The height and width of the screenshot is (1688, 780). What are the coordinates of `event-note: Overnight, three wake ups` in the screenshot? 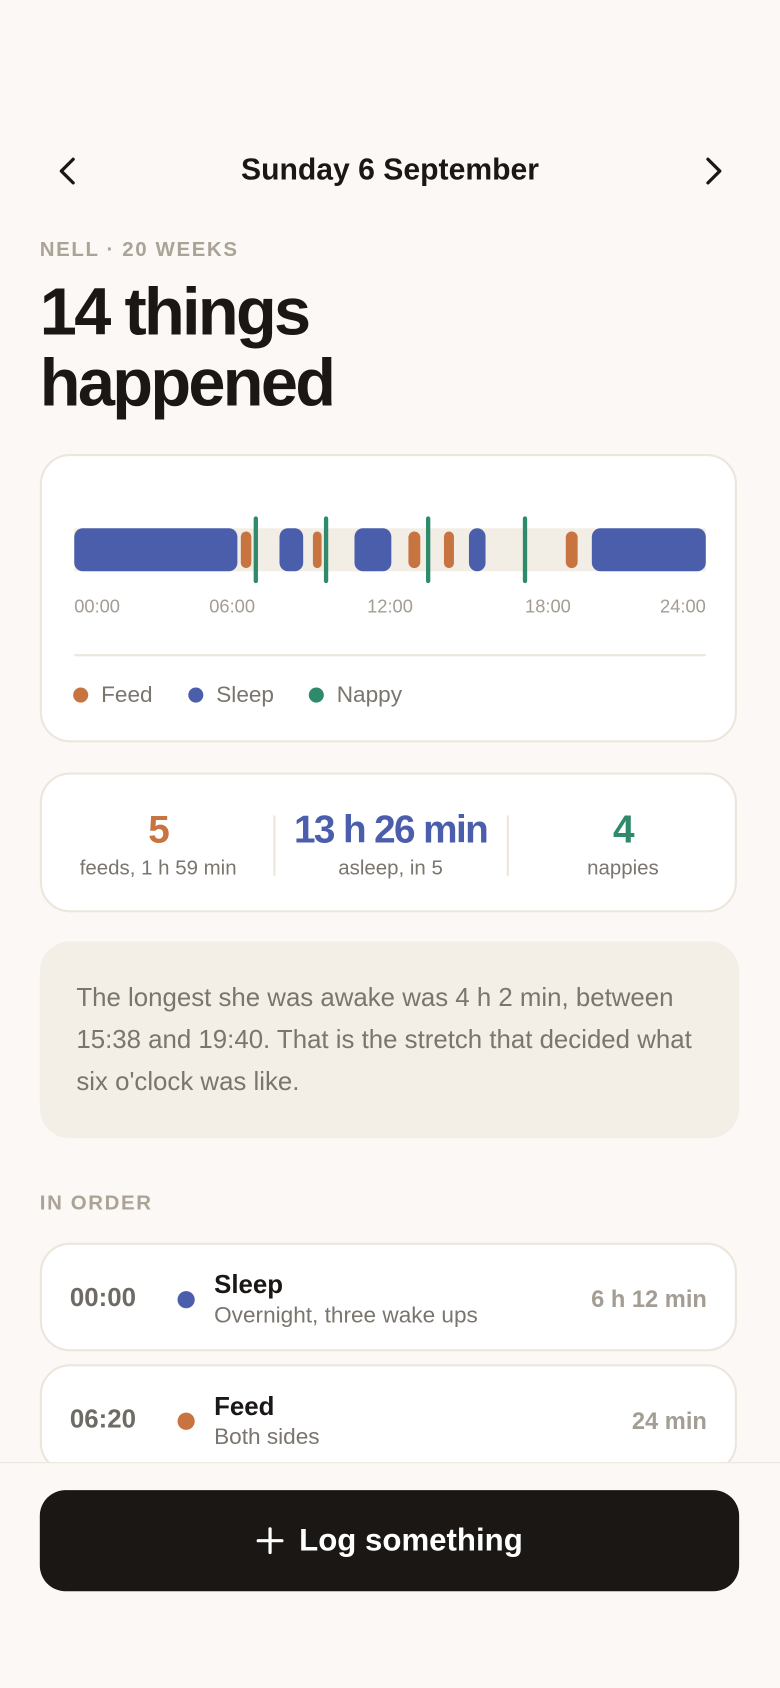 It's located at (346, 1315).